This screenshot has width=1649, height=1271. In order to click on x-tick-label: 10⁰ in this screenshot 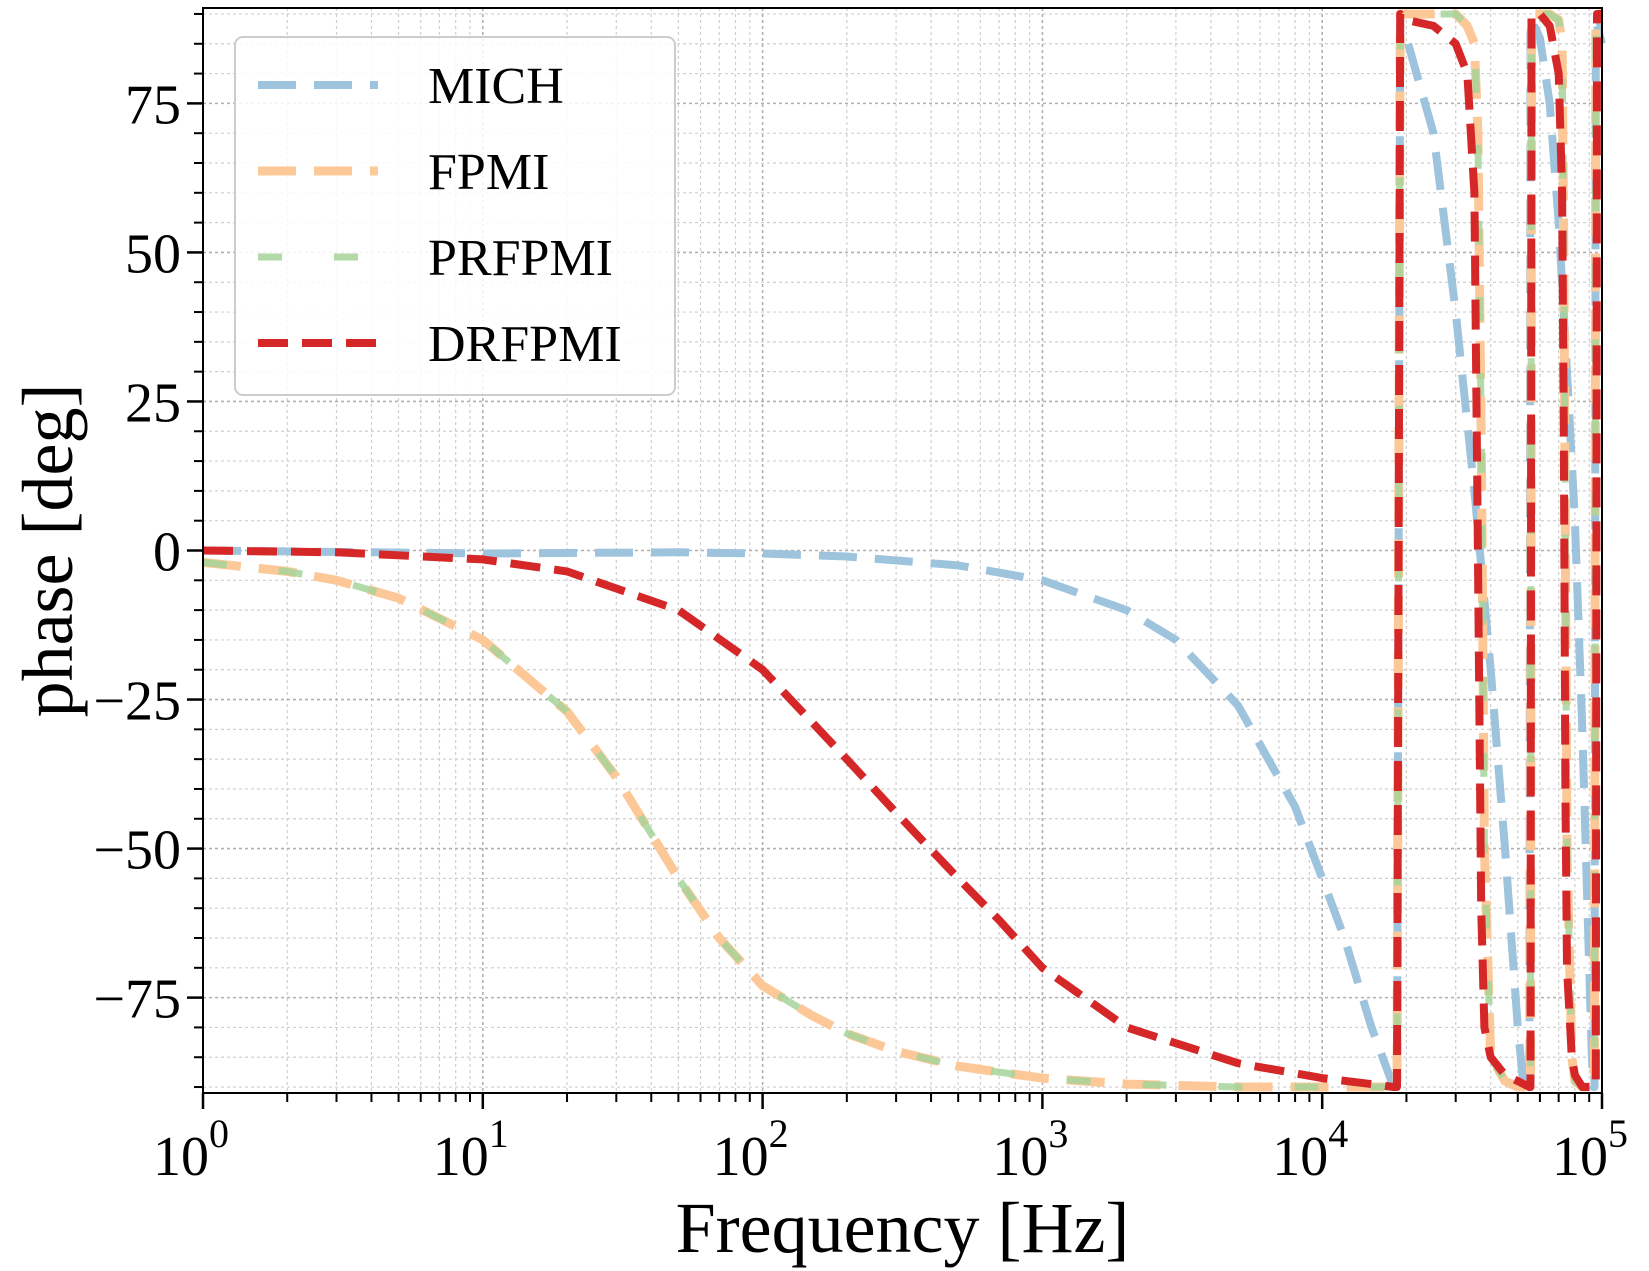, I will do `click(191, 1149)`.